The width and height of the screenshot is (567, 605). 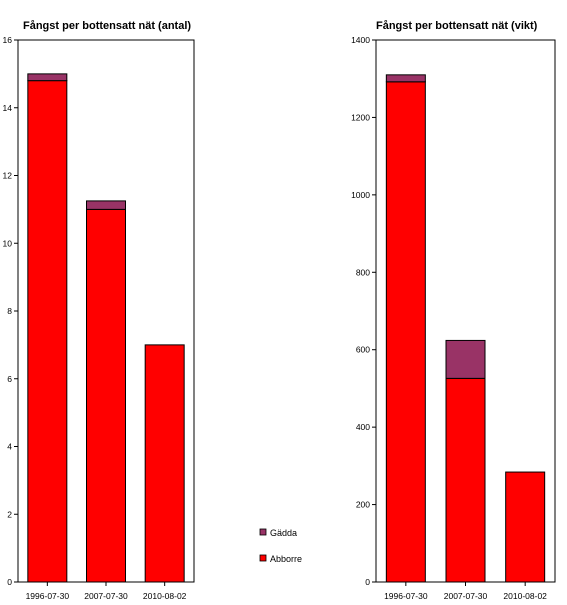 What do you see at coordinates (263, 558) in the screenshot?
I see `legend-swatch-abborre` at bounding box center [263, 558].